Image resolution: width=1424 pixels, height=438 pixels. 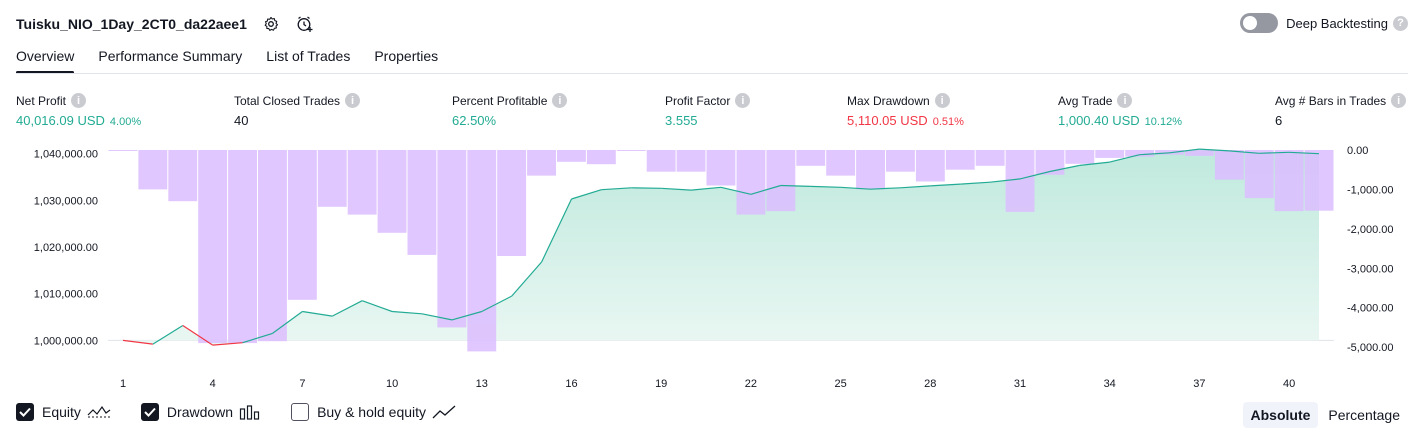 I want to click on x-axis-label: 1, so click(x=123, y=384).